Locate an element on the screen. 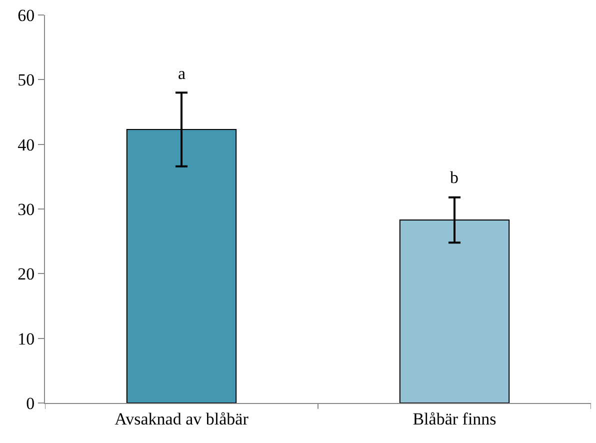  y-tick-label: 10 is located at coordinates (26, 338).